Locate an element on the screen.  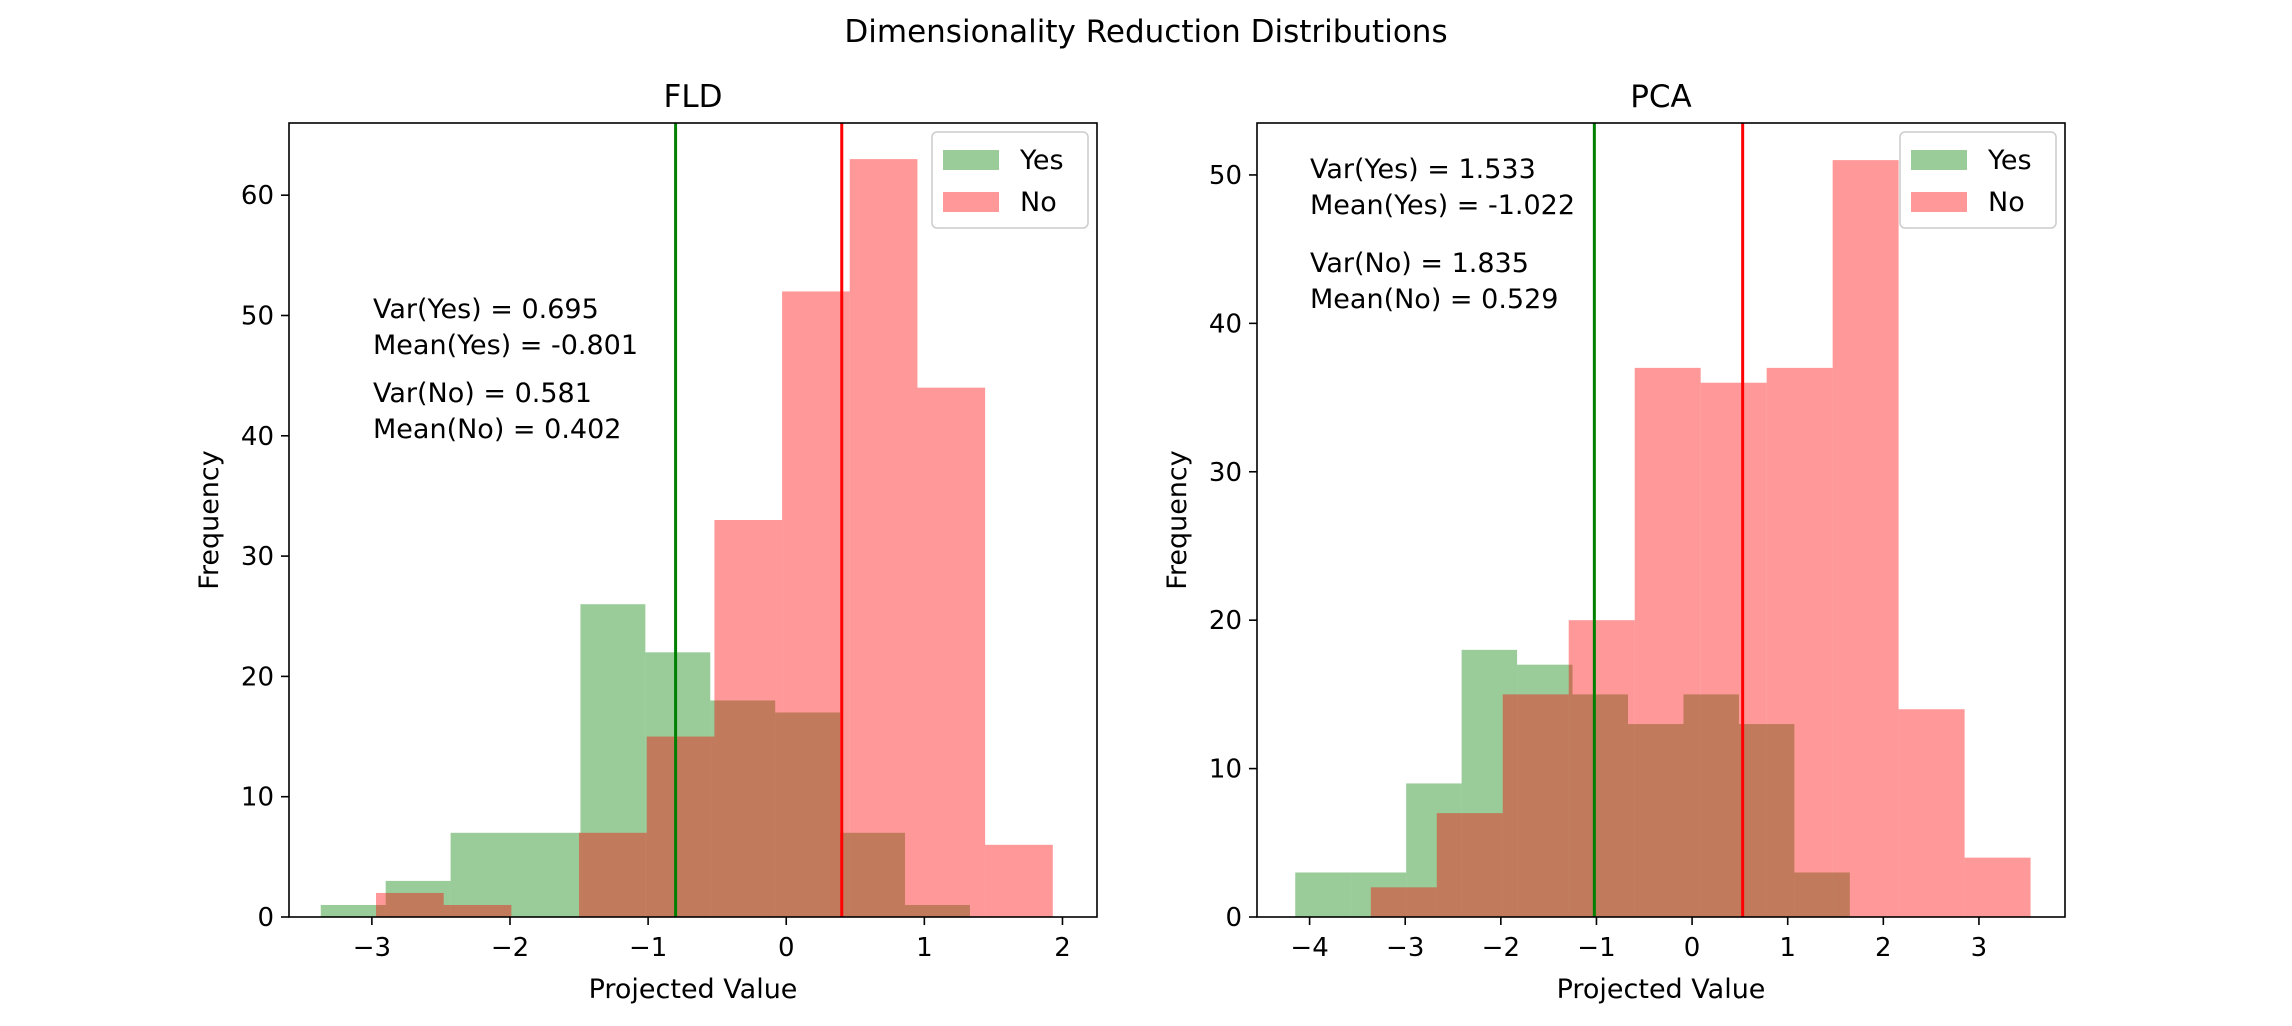
annotation-mean-yes: Mean(Yes) = -1.022 is located at coordinates (1442, 205).